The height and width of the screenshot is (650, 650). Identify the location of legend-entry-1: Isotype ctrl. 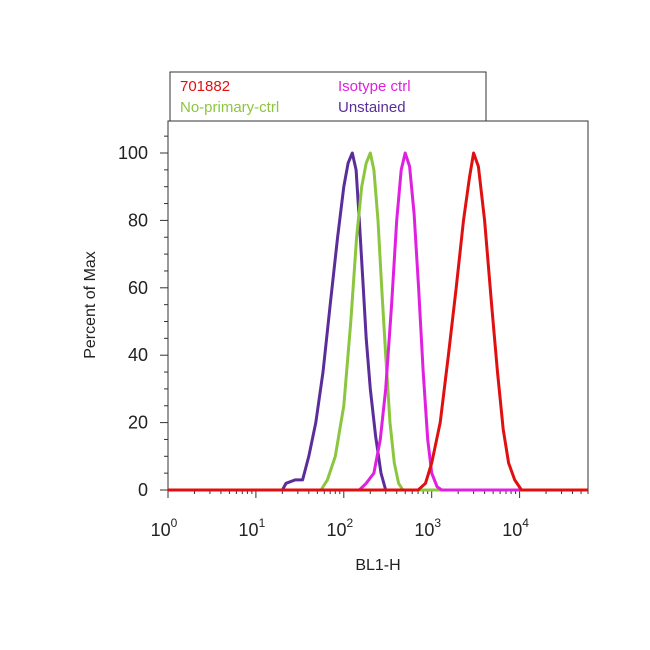
(374, 86).